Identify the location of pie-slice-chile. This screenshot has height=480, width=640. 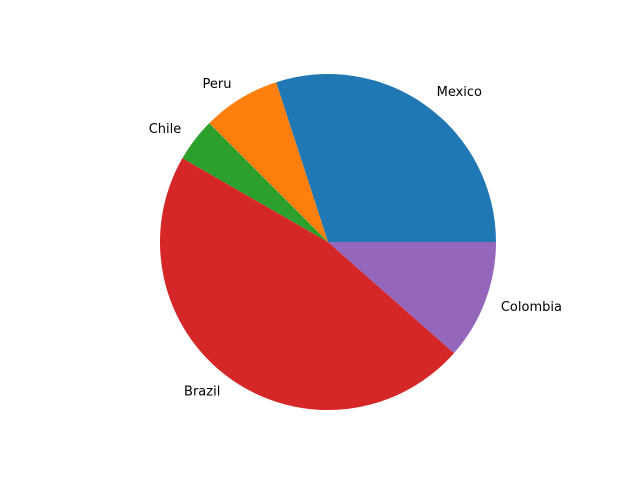
(255, 182).